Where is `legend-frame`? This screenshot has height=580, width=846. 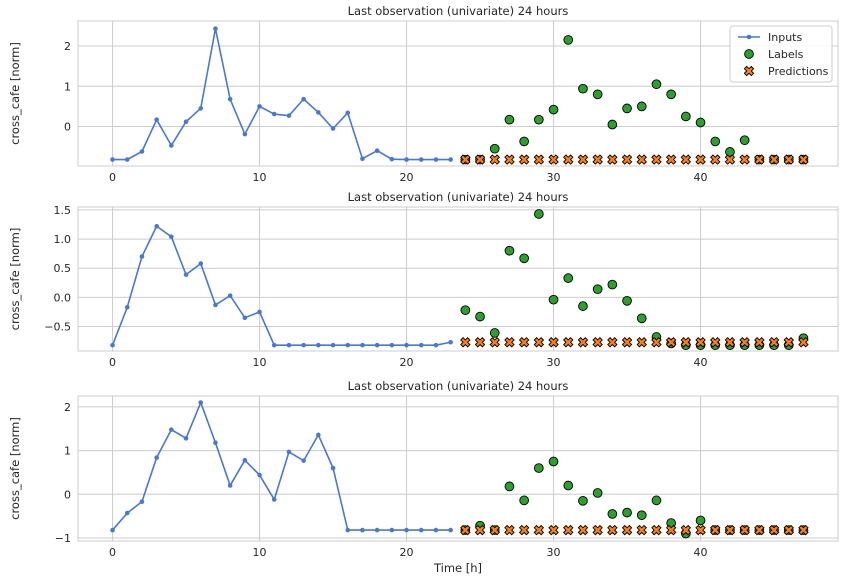
legend-frame is located at coordinates (781, 54).